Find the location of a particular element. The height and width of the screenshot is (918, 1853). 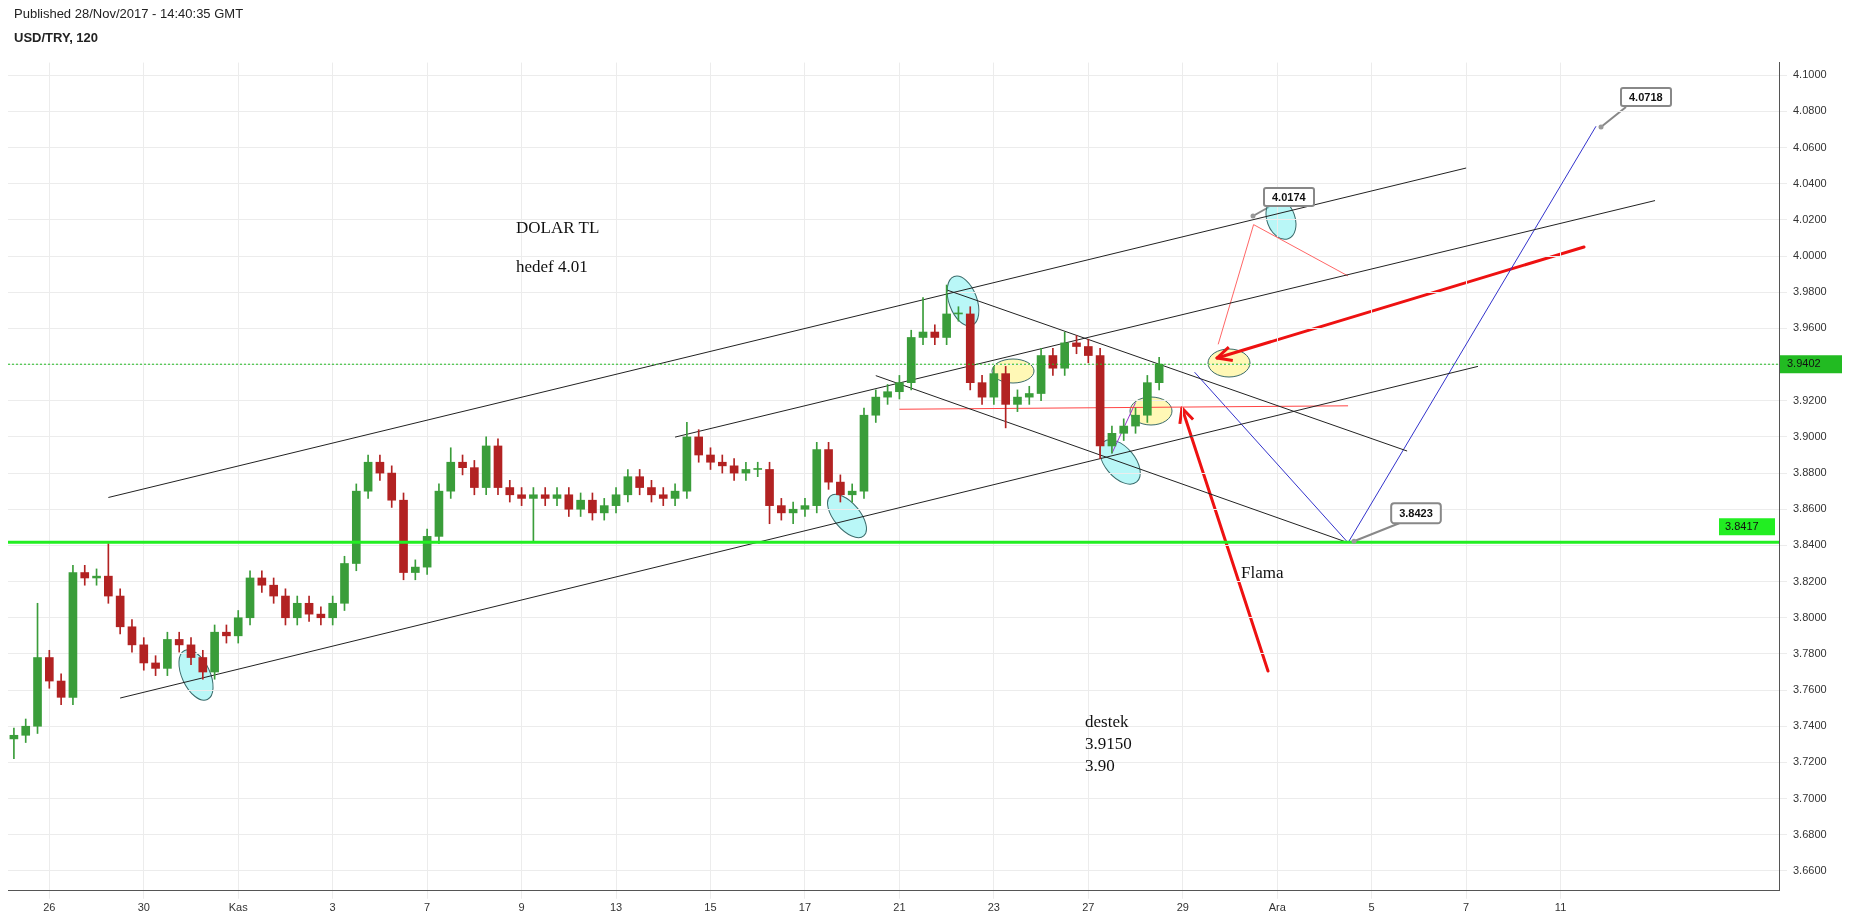

x-tick-label: 29 is located at coordinates (1182, 907).